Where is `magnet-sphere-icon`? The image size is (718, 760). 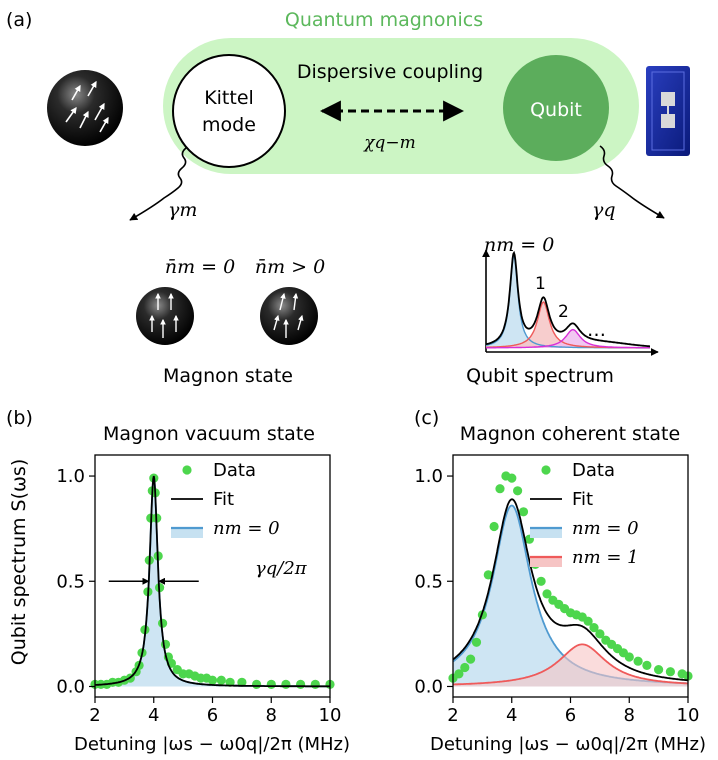
magnet-sphere-icon is located at coordinates (85, 108).